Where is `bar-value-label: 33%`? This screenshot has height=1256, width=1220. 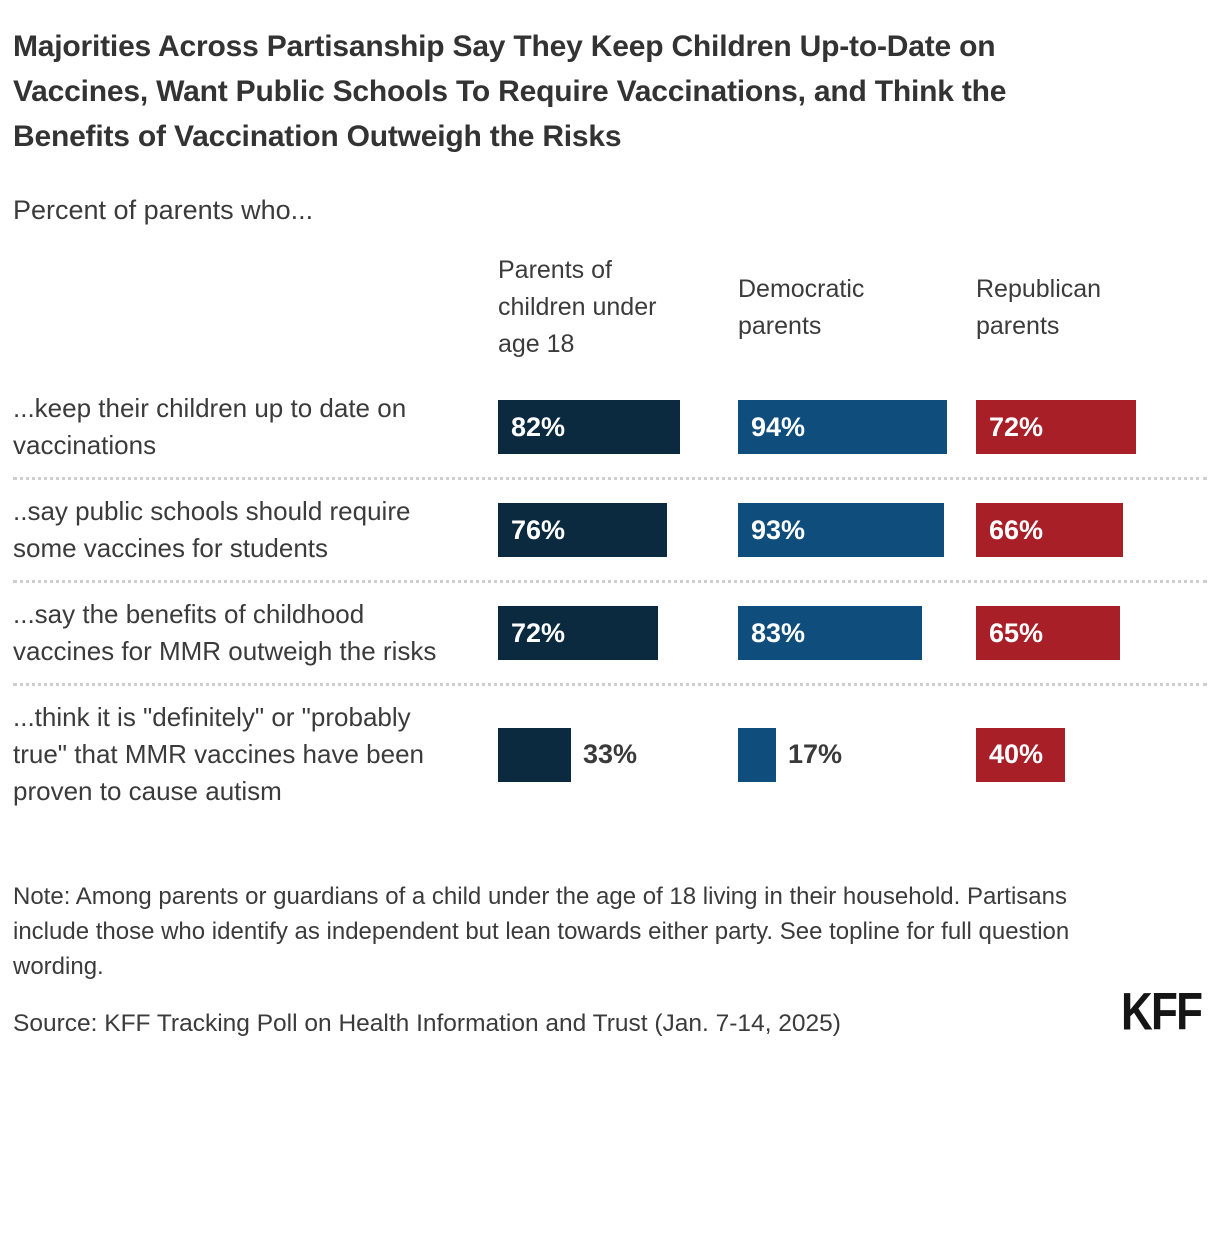 bar-value-label: 33% is located at coordinates (610, 754).